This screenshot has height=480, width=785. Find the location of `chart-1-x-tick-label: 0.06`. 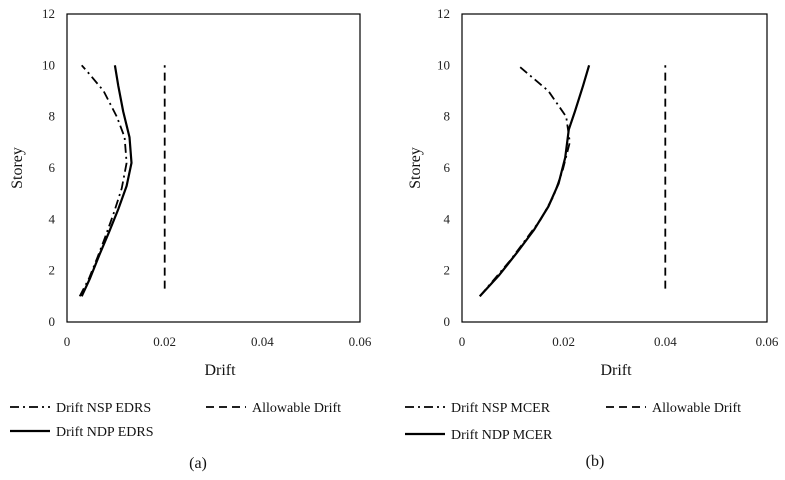

chart-1-x-tick-label: 0.06 is located at coordinates (767, 341).